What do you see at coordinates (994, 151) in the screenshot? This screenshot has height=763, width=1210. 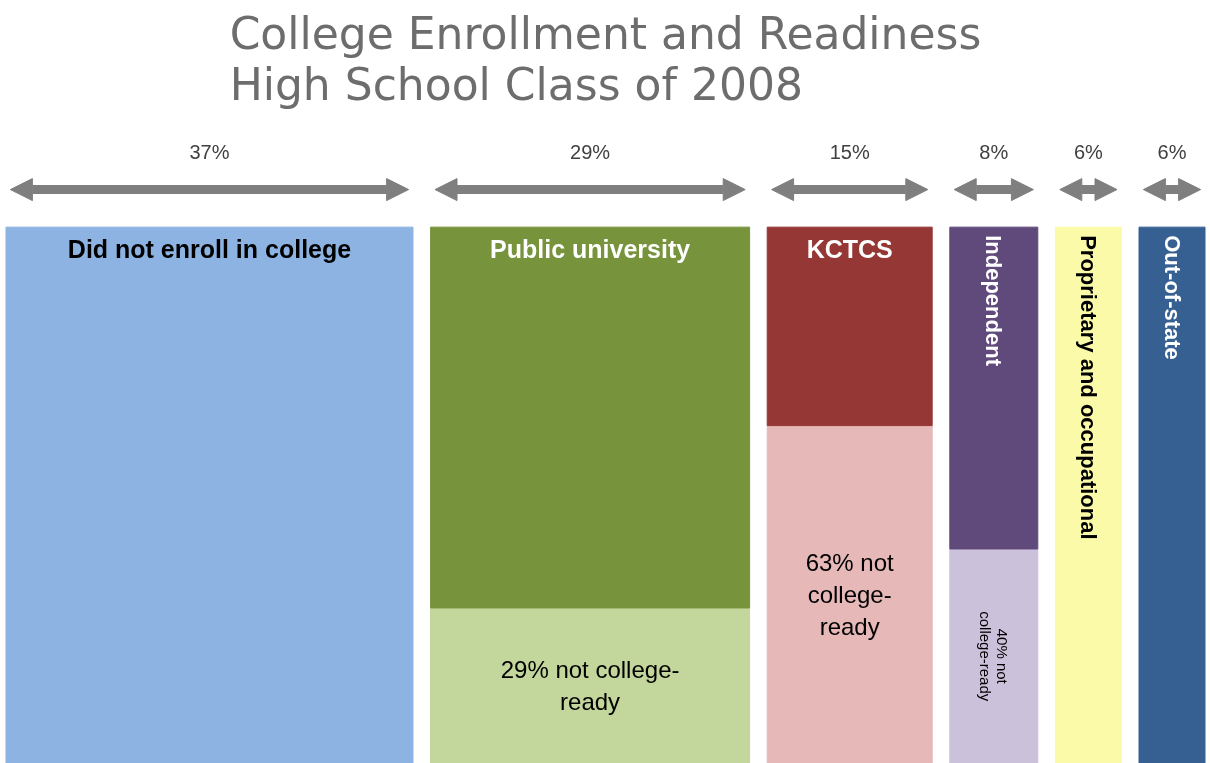 I see `data-label: 8%` at bounding box center [994, 151].